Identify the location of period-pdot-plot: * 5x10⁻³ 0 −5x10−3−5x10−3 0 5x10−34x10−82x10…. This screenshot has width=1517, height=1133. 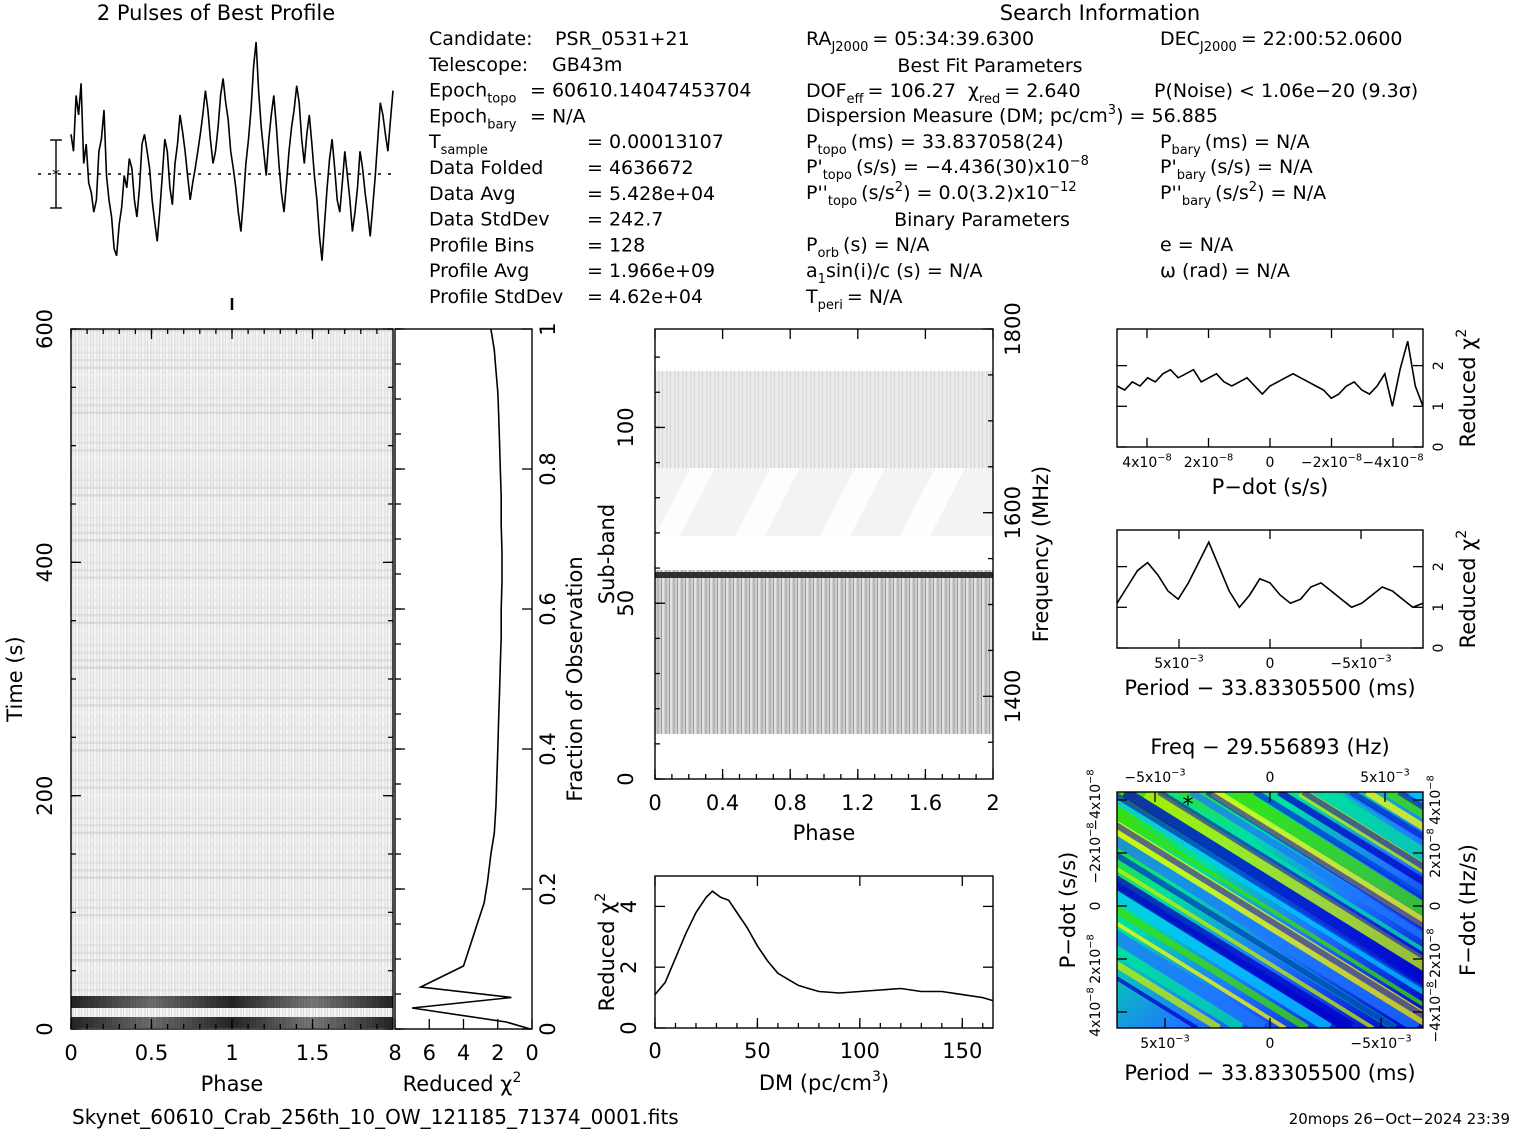
(1286, 910).